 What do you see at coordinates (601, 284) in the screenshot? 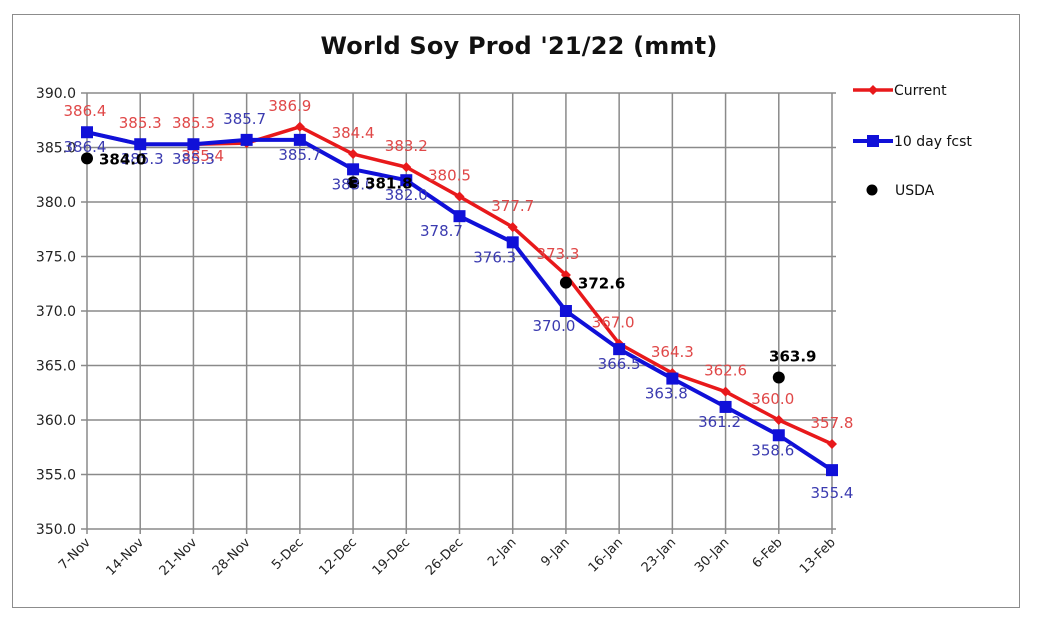
I see `data-label-usda: 372.6` at bounding box center [601, 284].